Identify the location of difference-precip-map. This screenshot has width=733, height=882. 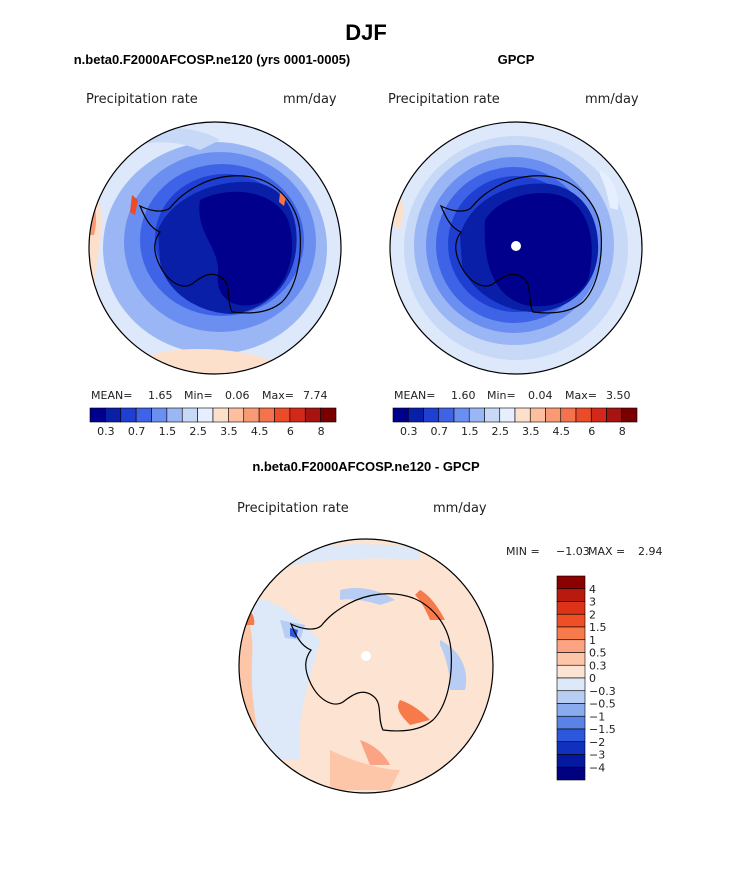
(366, 666).